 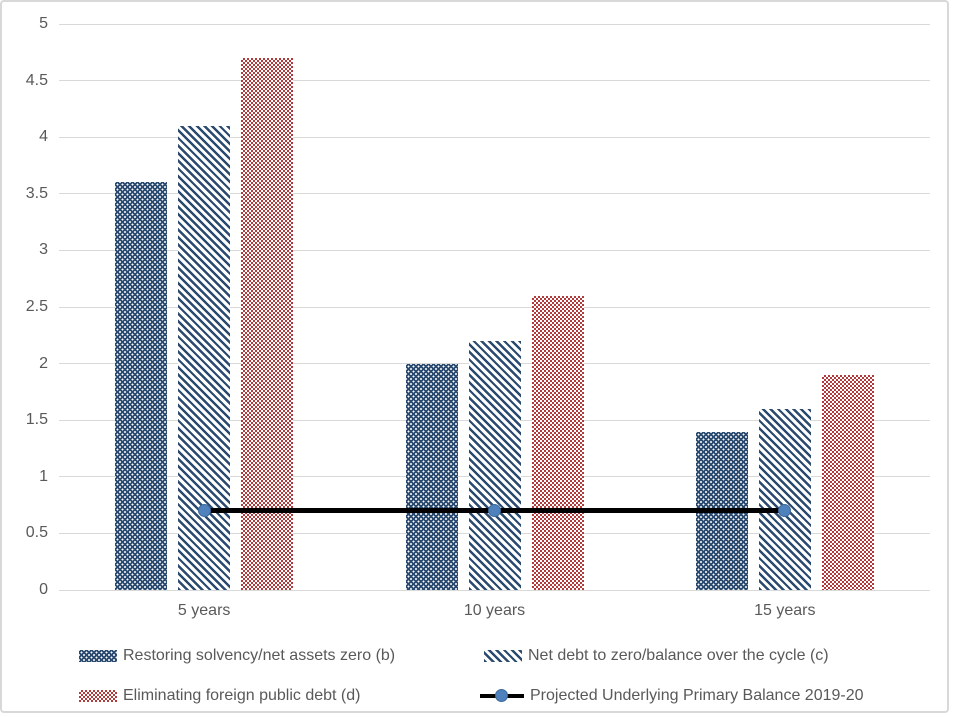 I want to click on gridline-3.5, so click(x=494, y=194).